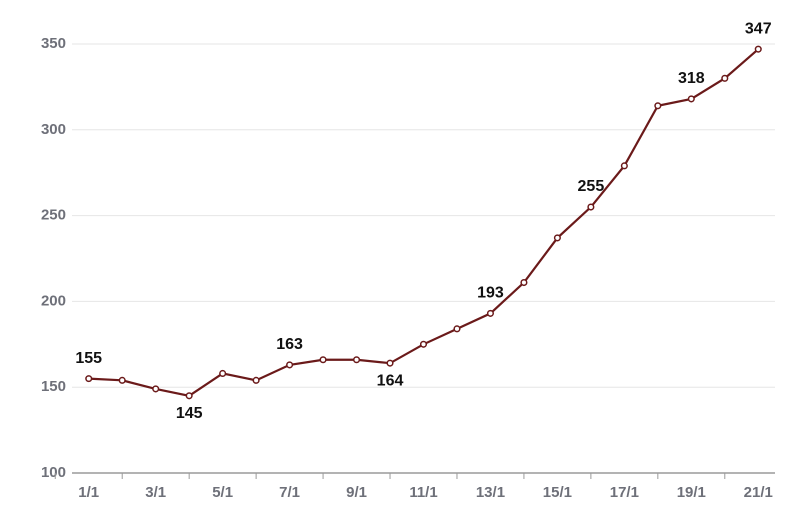 This screenshot has width=800, height=512. Describe the element at coordinates (155, 492) in the screenshot. I see `x-tick-label: 3/1` at that location.